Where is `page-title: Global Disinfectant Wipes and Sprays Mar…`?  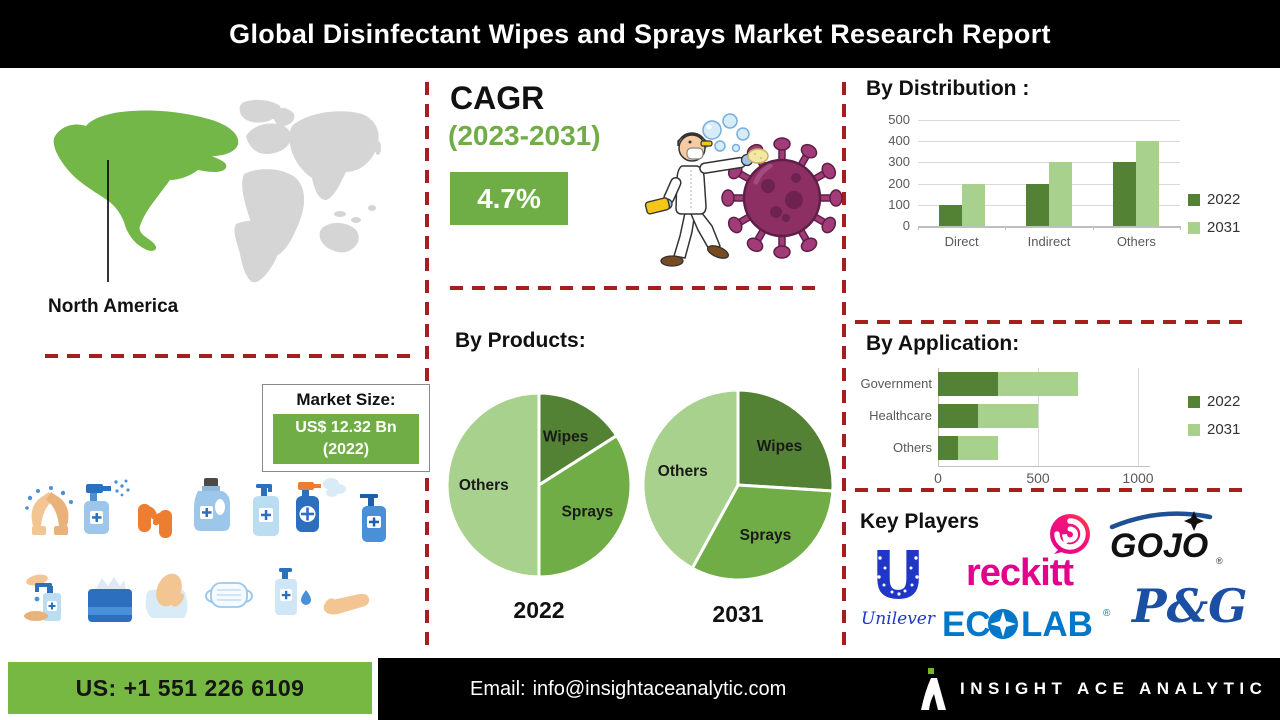
page-title: Global Disinfectant Wipes and Sprays Mar… is located at coordinates (640, 33).